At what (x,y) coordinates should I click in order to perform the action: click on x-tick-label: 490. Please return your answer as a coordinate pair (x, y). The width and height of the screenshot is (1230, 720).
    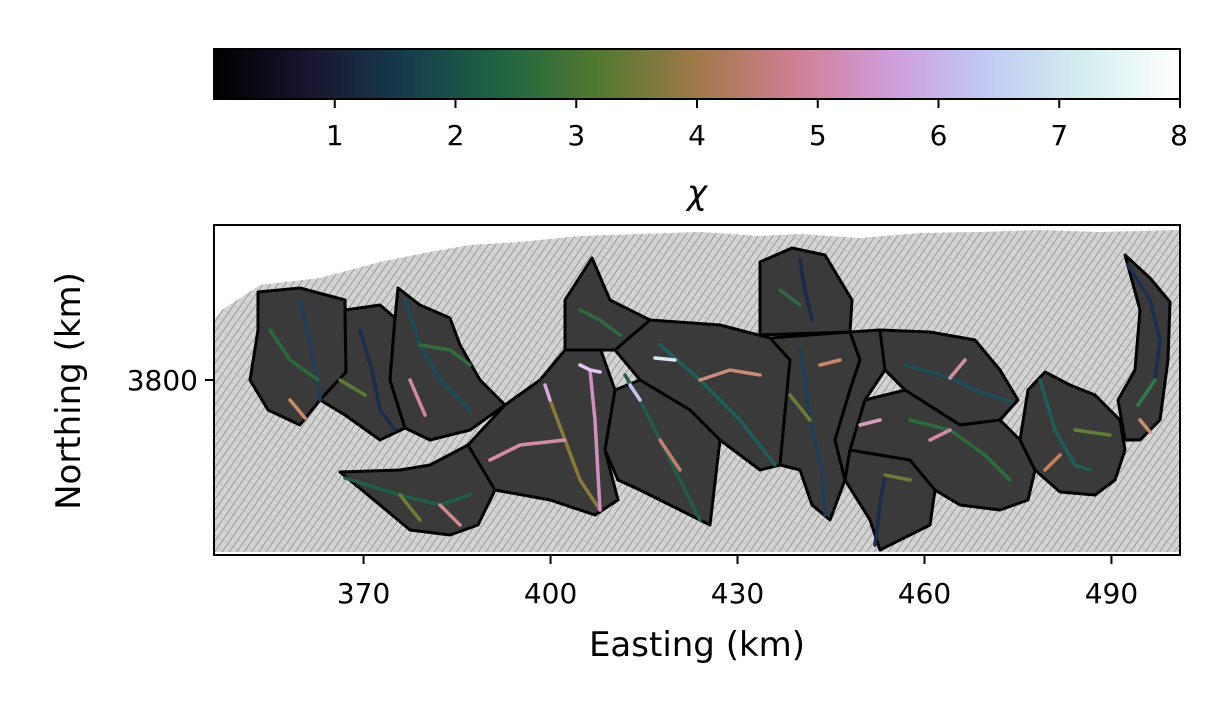
    Looking at the image, I should click on (1111, 593).